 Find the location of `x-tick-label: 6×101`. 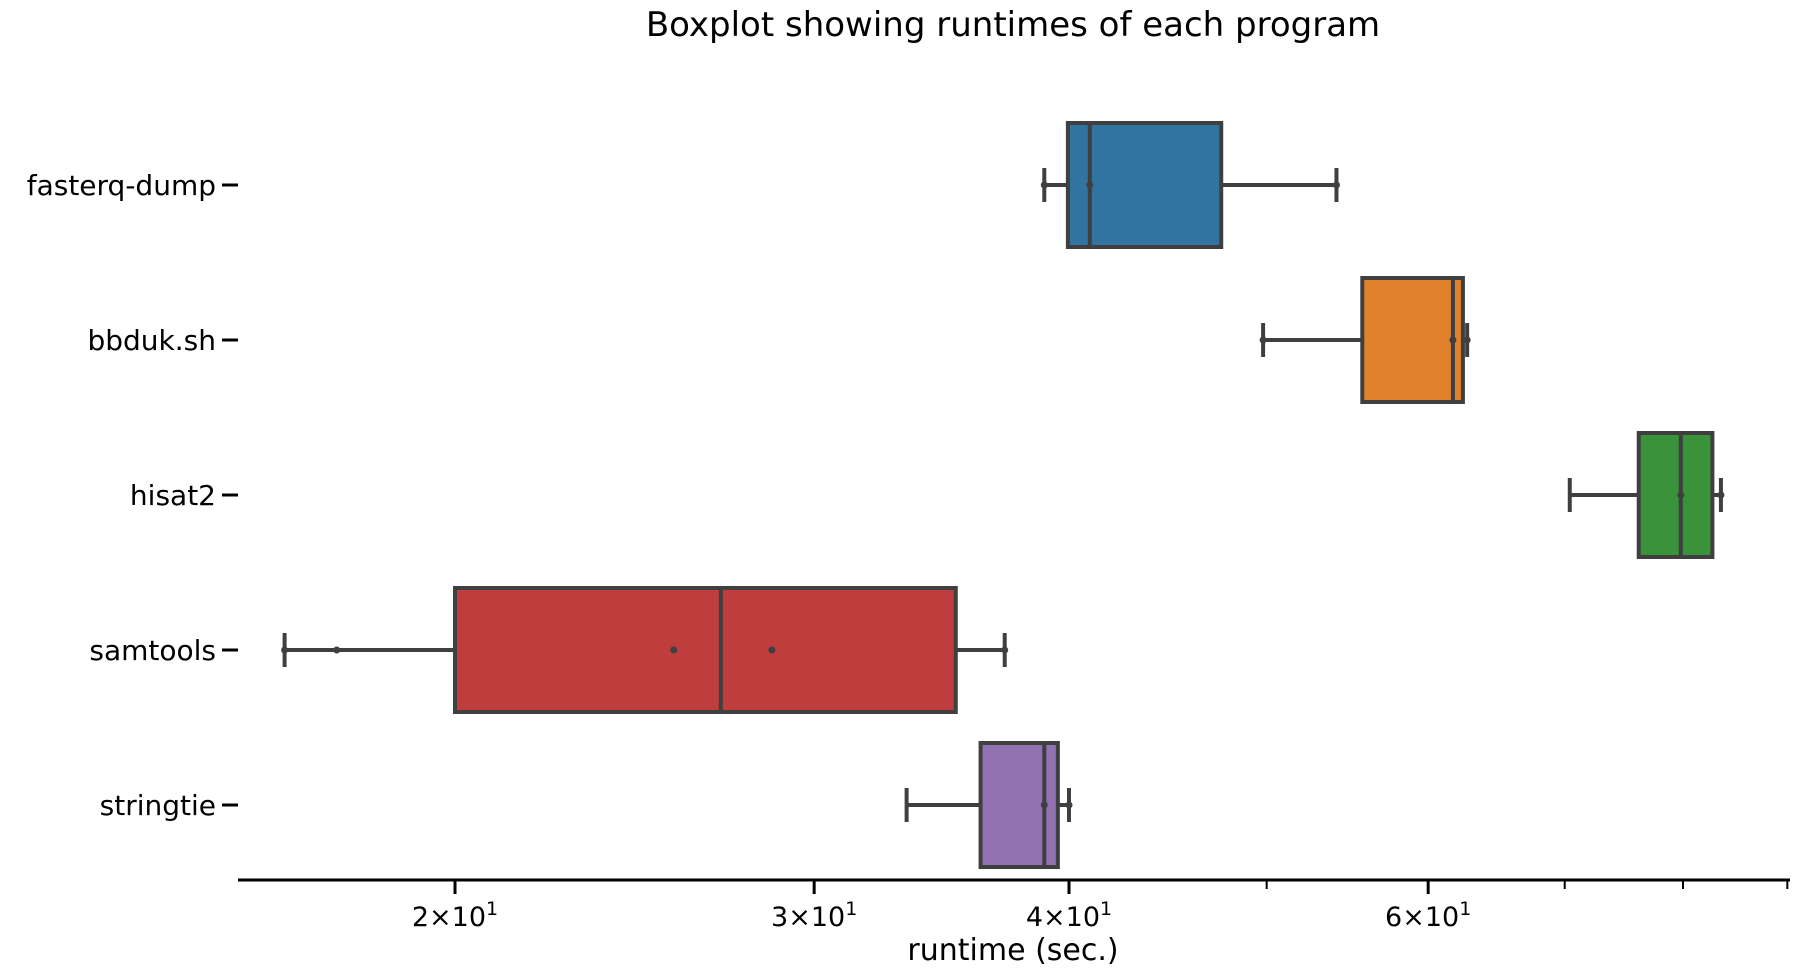

x-tick-label: 6×101 is located at coordinates (1428, 915).